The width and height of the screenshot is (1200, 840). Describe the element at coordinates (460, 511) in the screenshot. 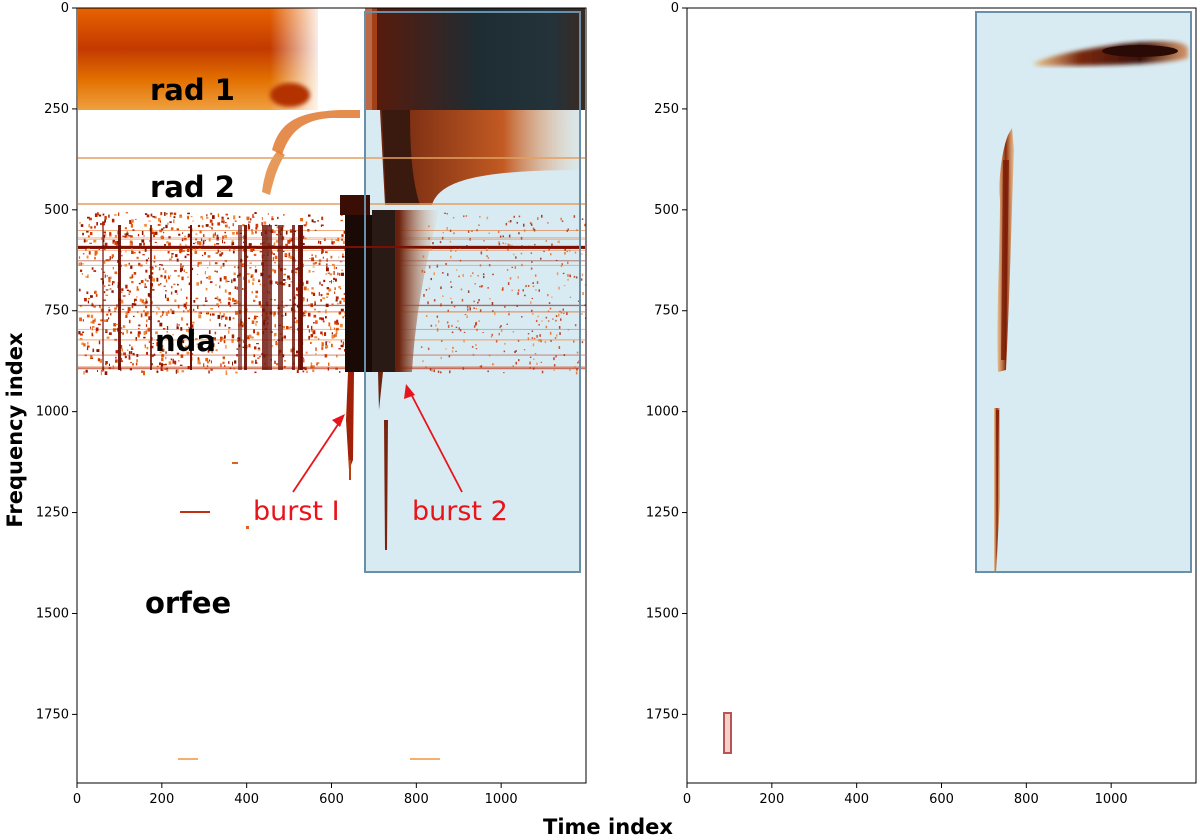

I see `annotation-burst2: burst 2` at that location.